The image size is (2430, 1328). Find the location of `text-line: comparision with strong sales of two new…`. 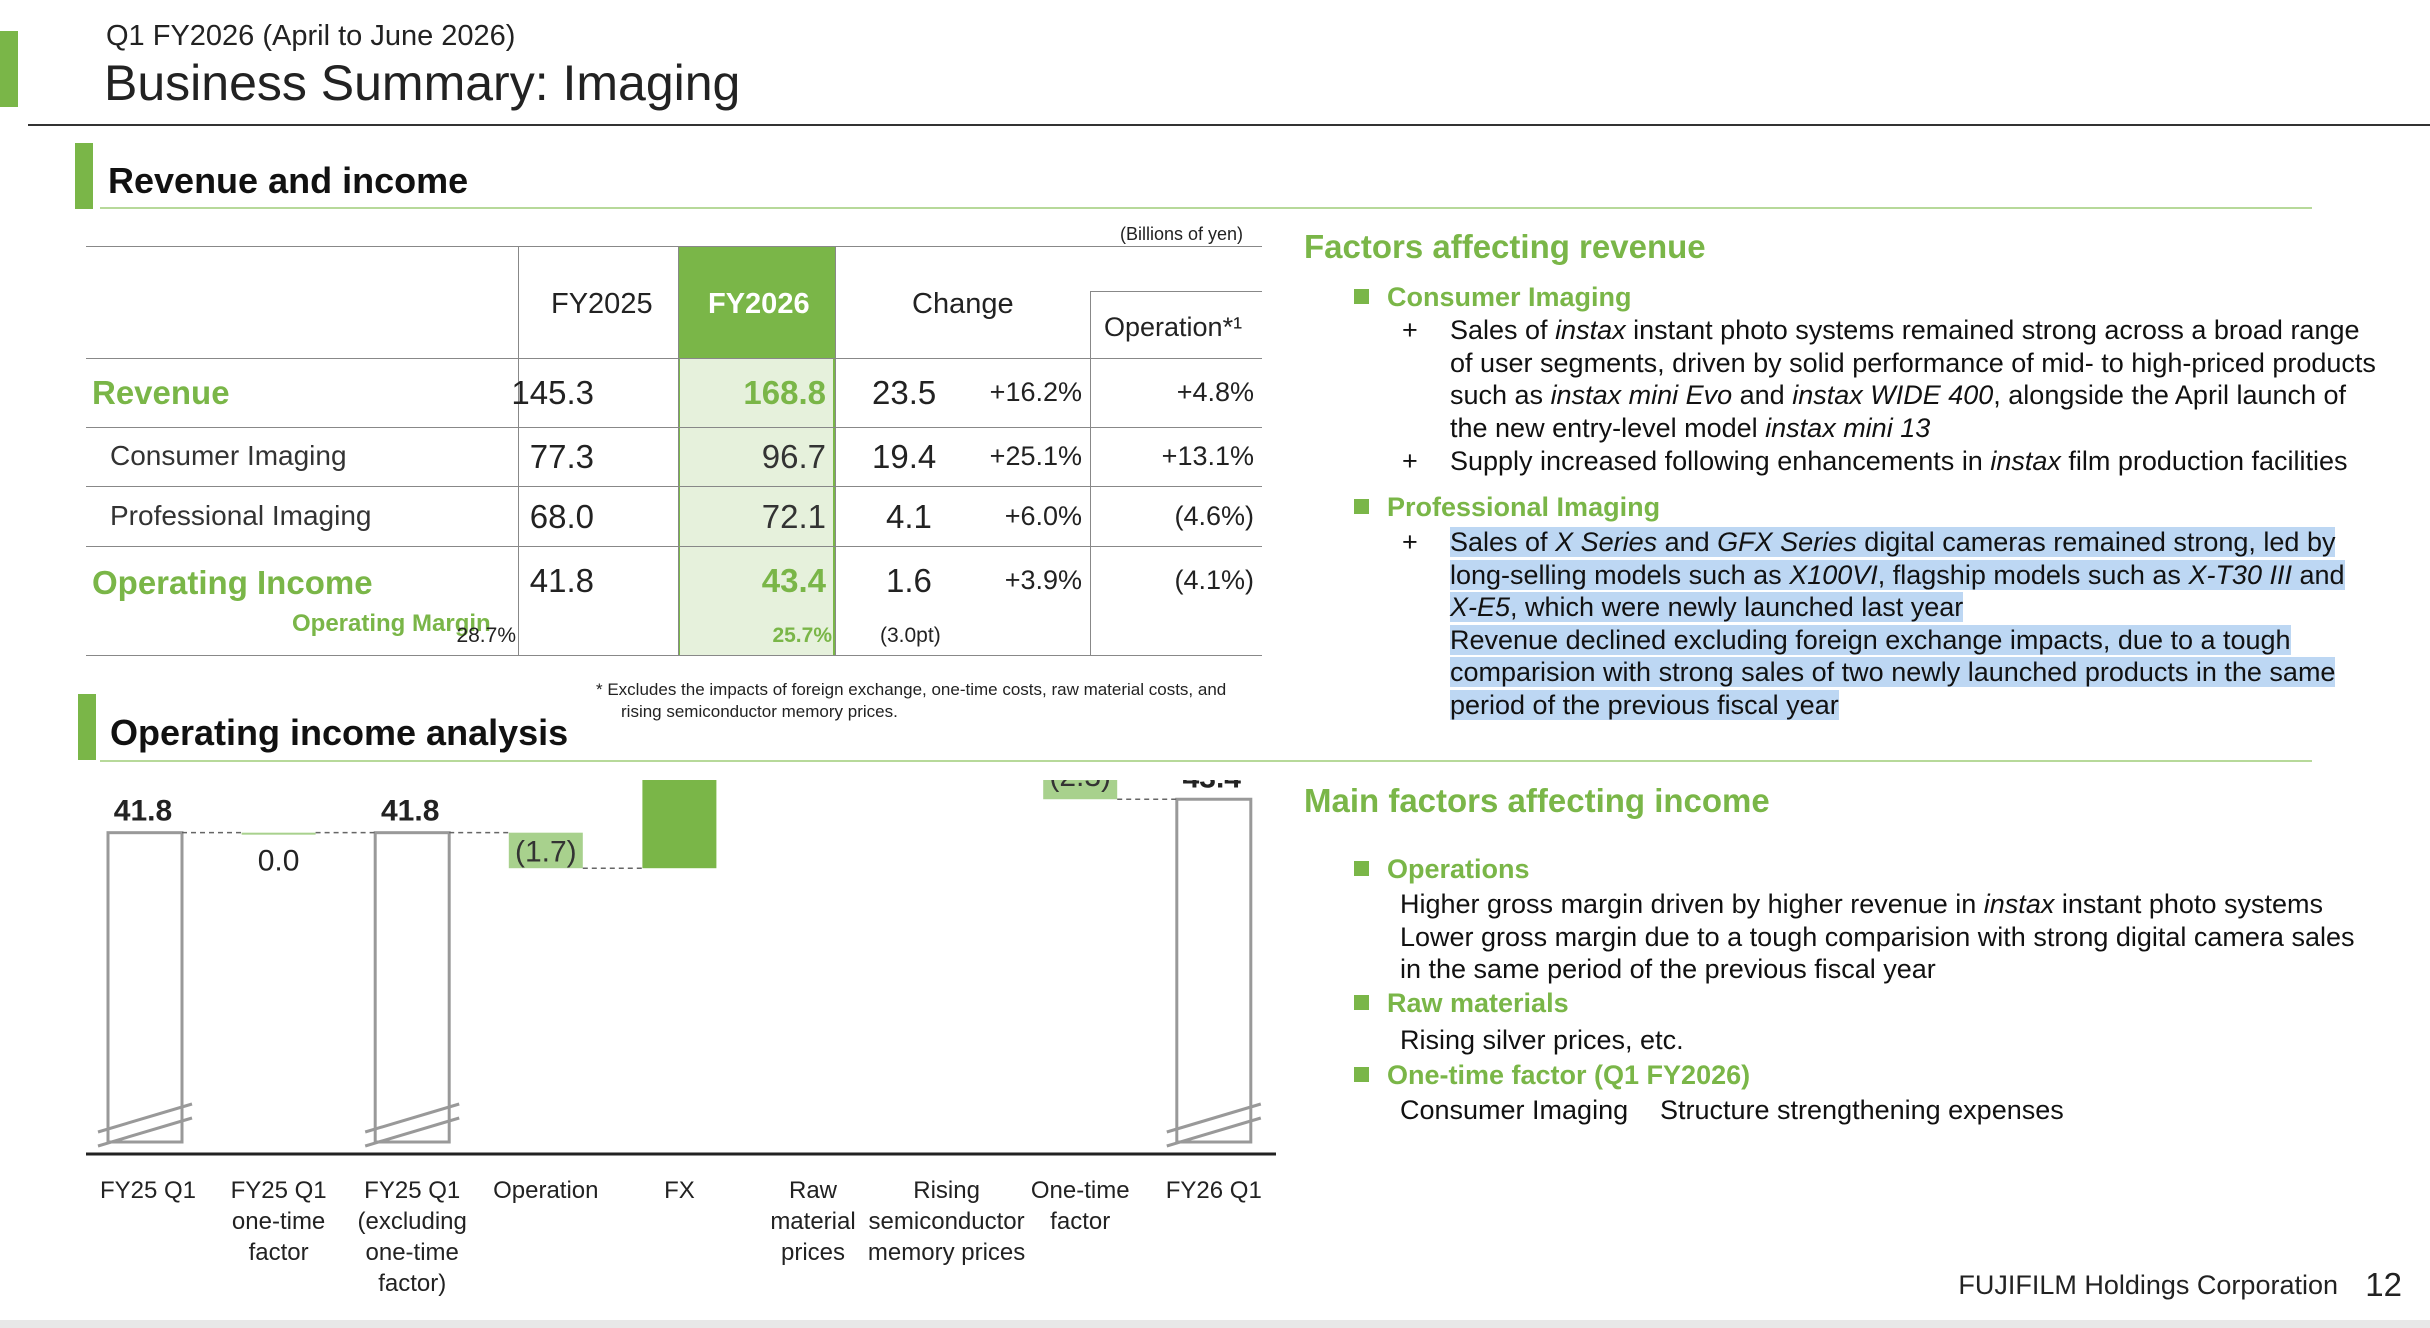

text-line: comparision with strong sales of two new… is located at coordinates (1893, 672).